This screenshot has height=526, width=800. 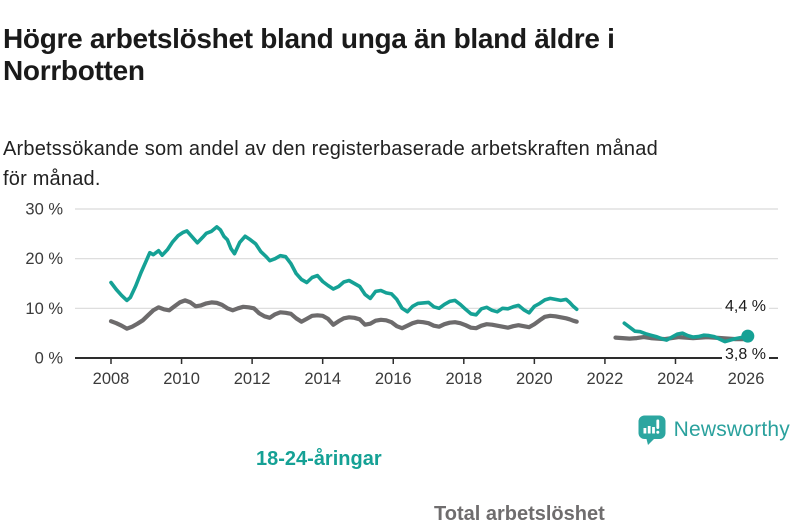 What do you see at coordinates (252, 379) in the screenshot?
I see `x-axis-tick-label: 2012` at bounding box center [252, 379].